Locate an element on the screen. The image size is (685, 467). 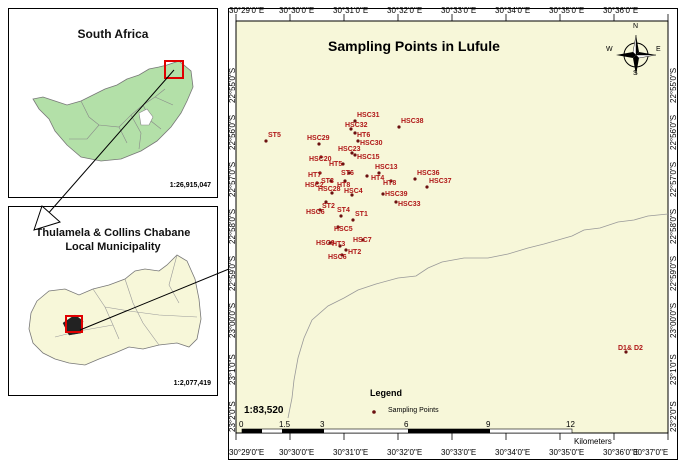
sampling-point-label: ST5 is located at coordinates (274, 135).